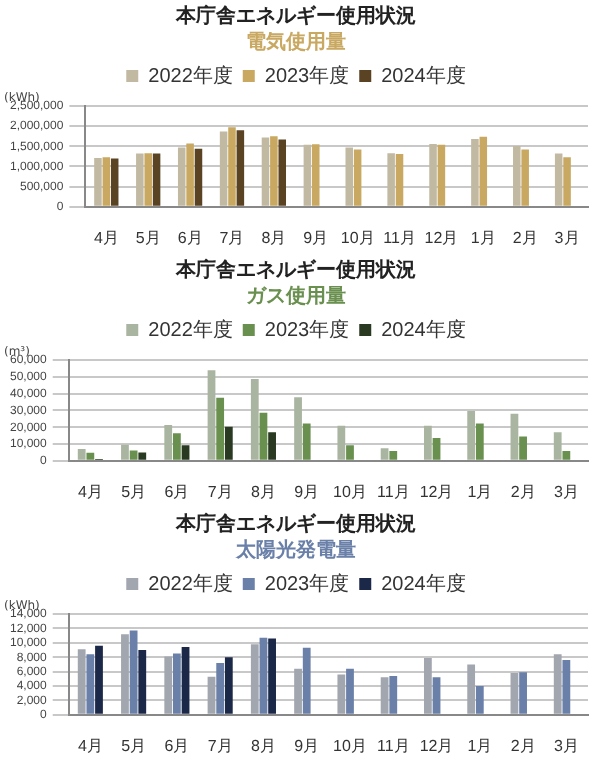 The height and width of the screenshot is (766, 600). Describe the element at coordinates (296, 41) in the screenshot. I see `chart-subtitle: 電気使用量` at that location.